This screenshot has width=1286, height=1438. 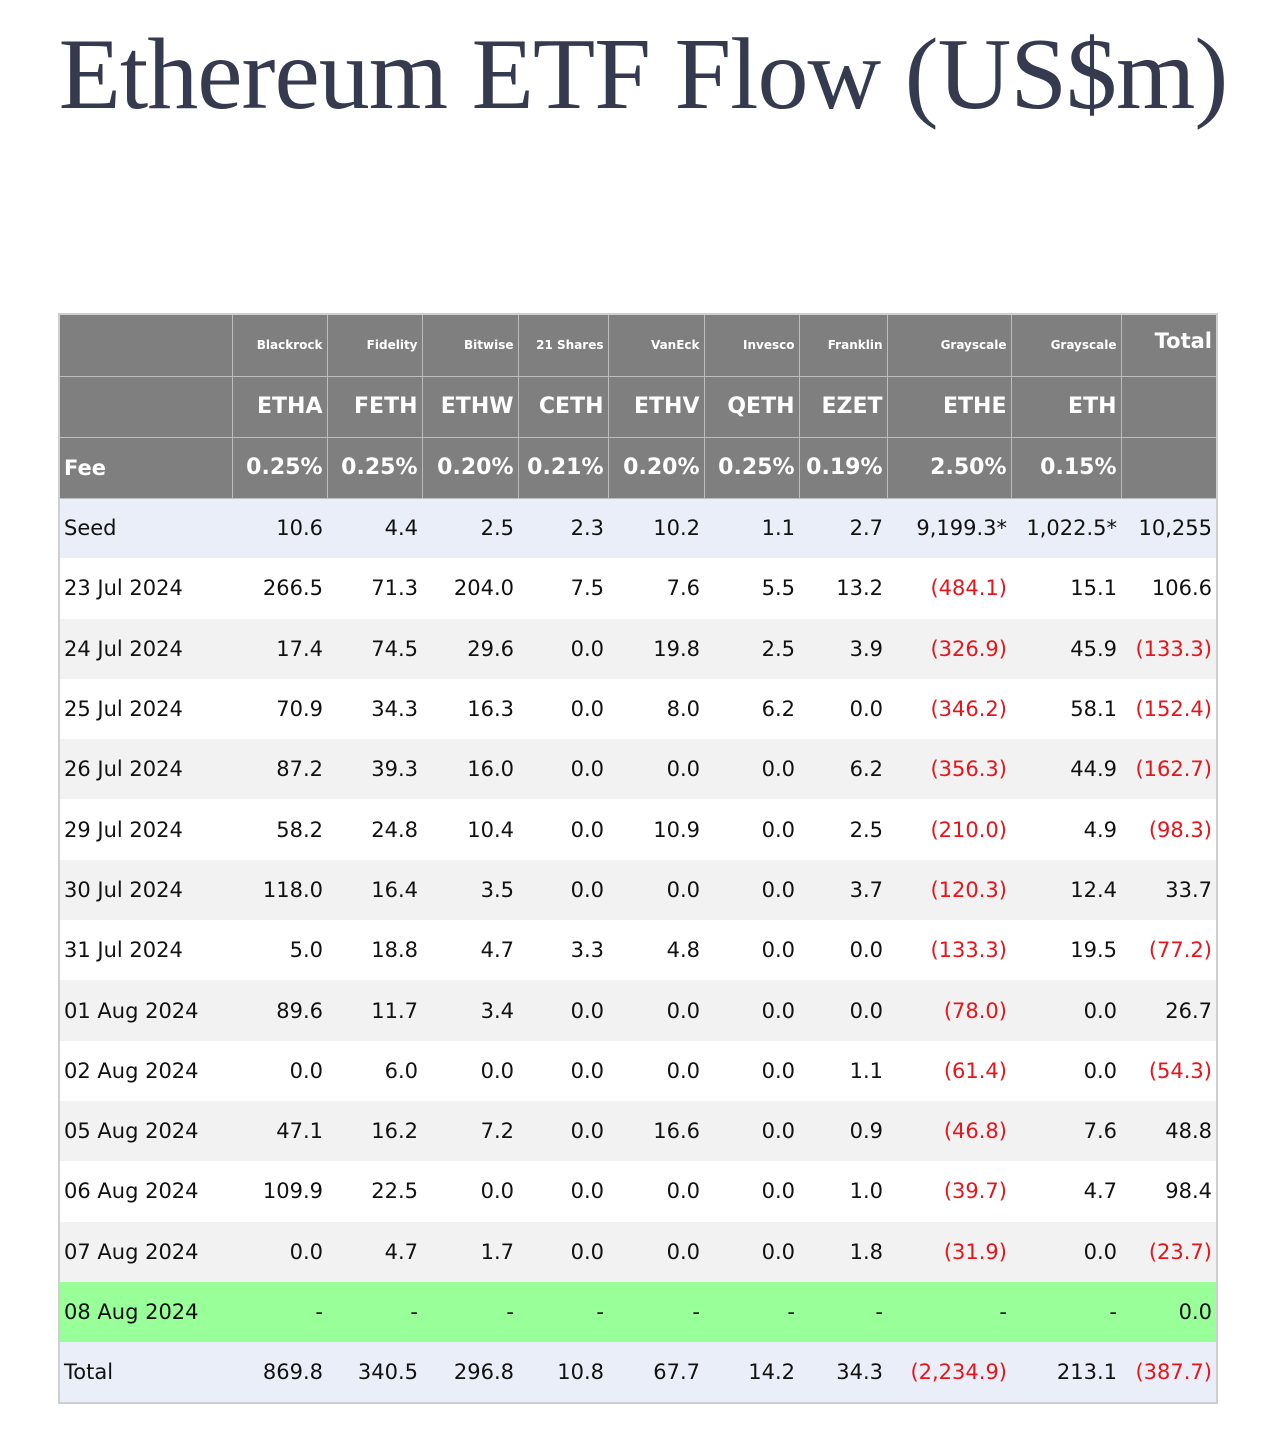 I want to click on flow-cell: 19.8, so click(x=656, y=648).